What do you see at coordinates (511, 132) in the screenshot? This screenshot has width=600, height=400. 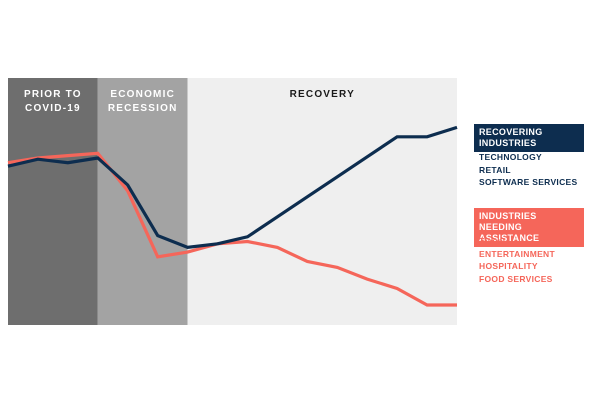 I see `legend-recovering-title-line1: RECOVERING` at bounding box center [511, 132].